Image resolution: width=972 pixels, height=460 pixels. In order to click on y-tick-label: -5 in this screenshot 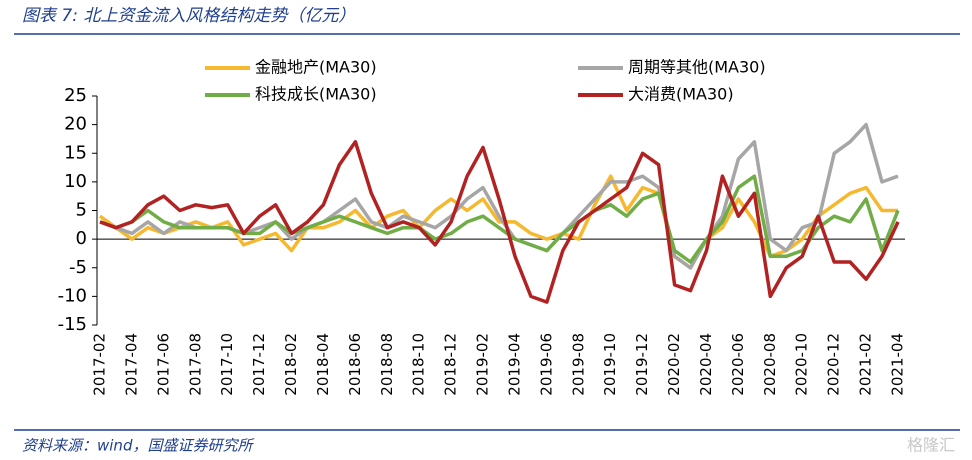, I will do `click(78, 267)`.